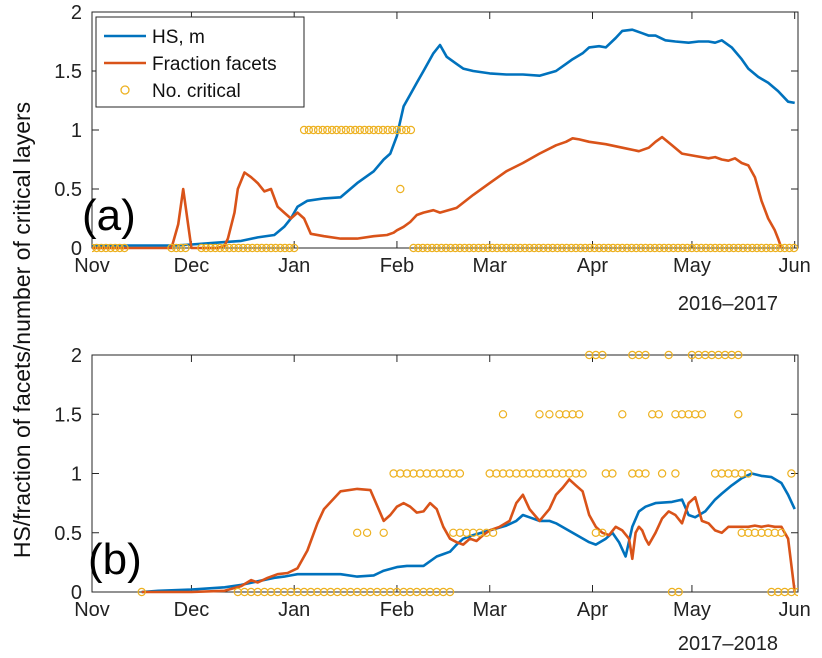  Describe the element at coordinates (728, 304) in the screenshot. I see `season-label: 2016–2017` at that location.